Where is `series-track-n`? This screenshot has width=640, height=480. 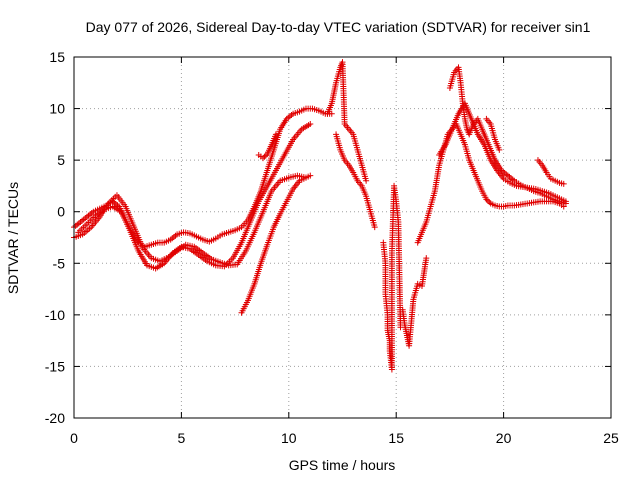
series-track-n is located at coordinates (267, 146).